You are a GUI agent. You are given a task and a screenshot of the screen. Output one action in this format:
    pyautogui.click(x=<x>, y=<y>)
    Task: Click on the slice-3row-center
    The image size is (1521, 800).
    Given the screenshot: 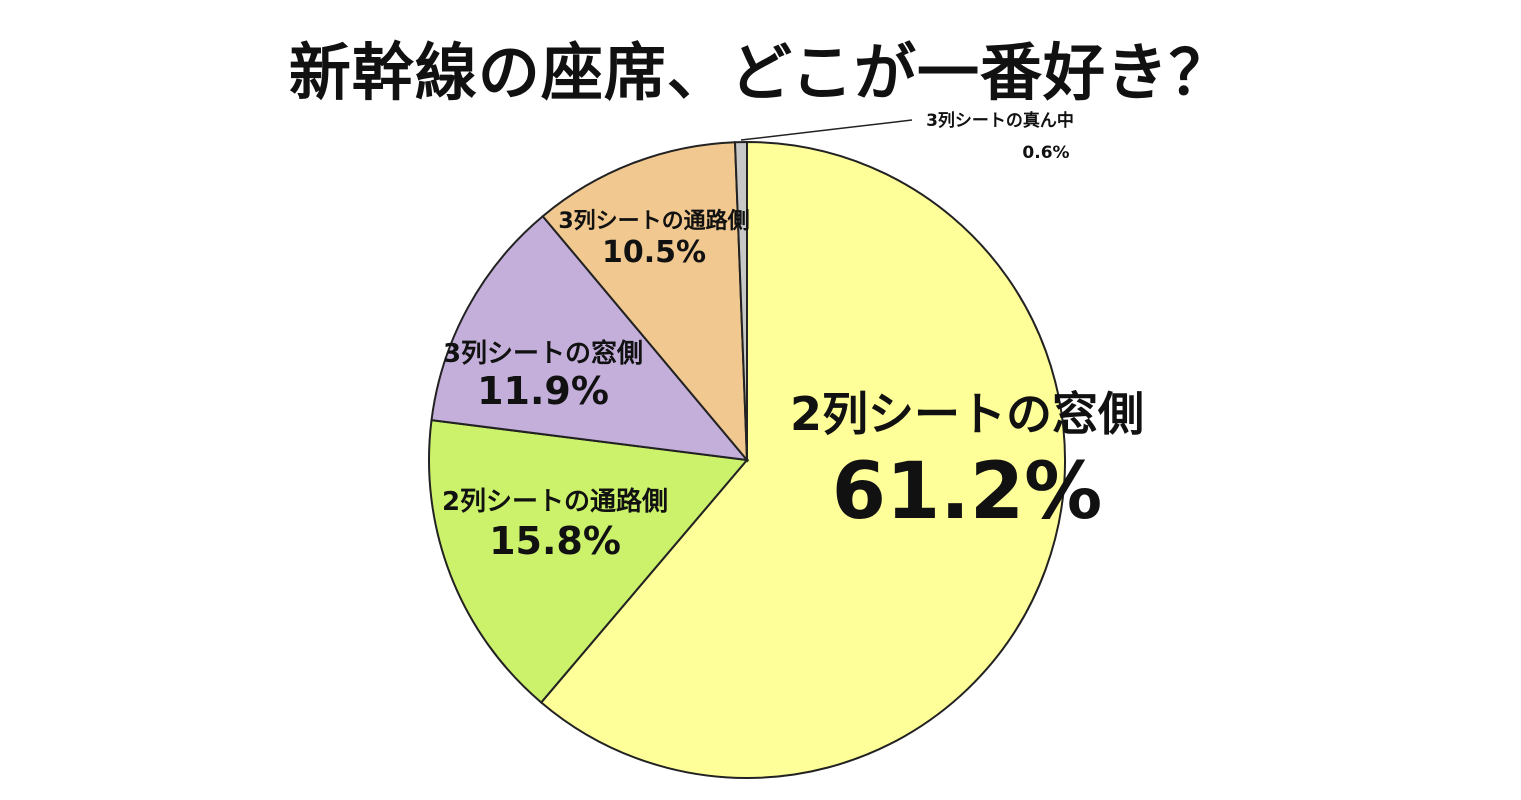 What is the action you would take?
    pyautogui.click(x=740, y=300)
    